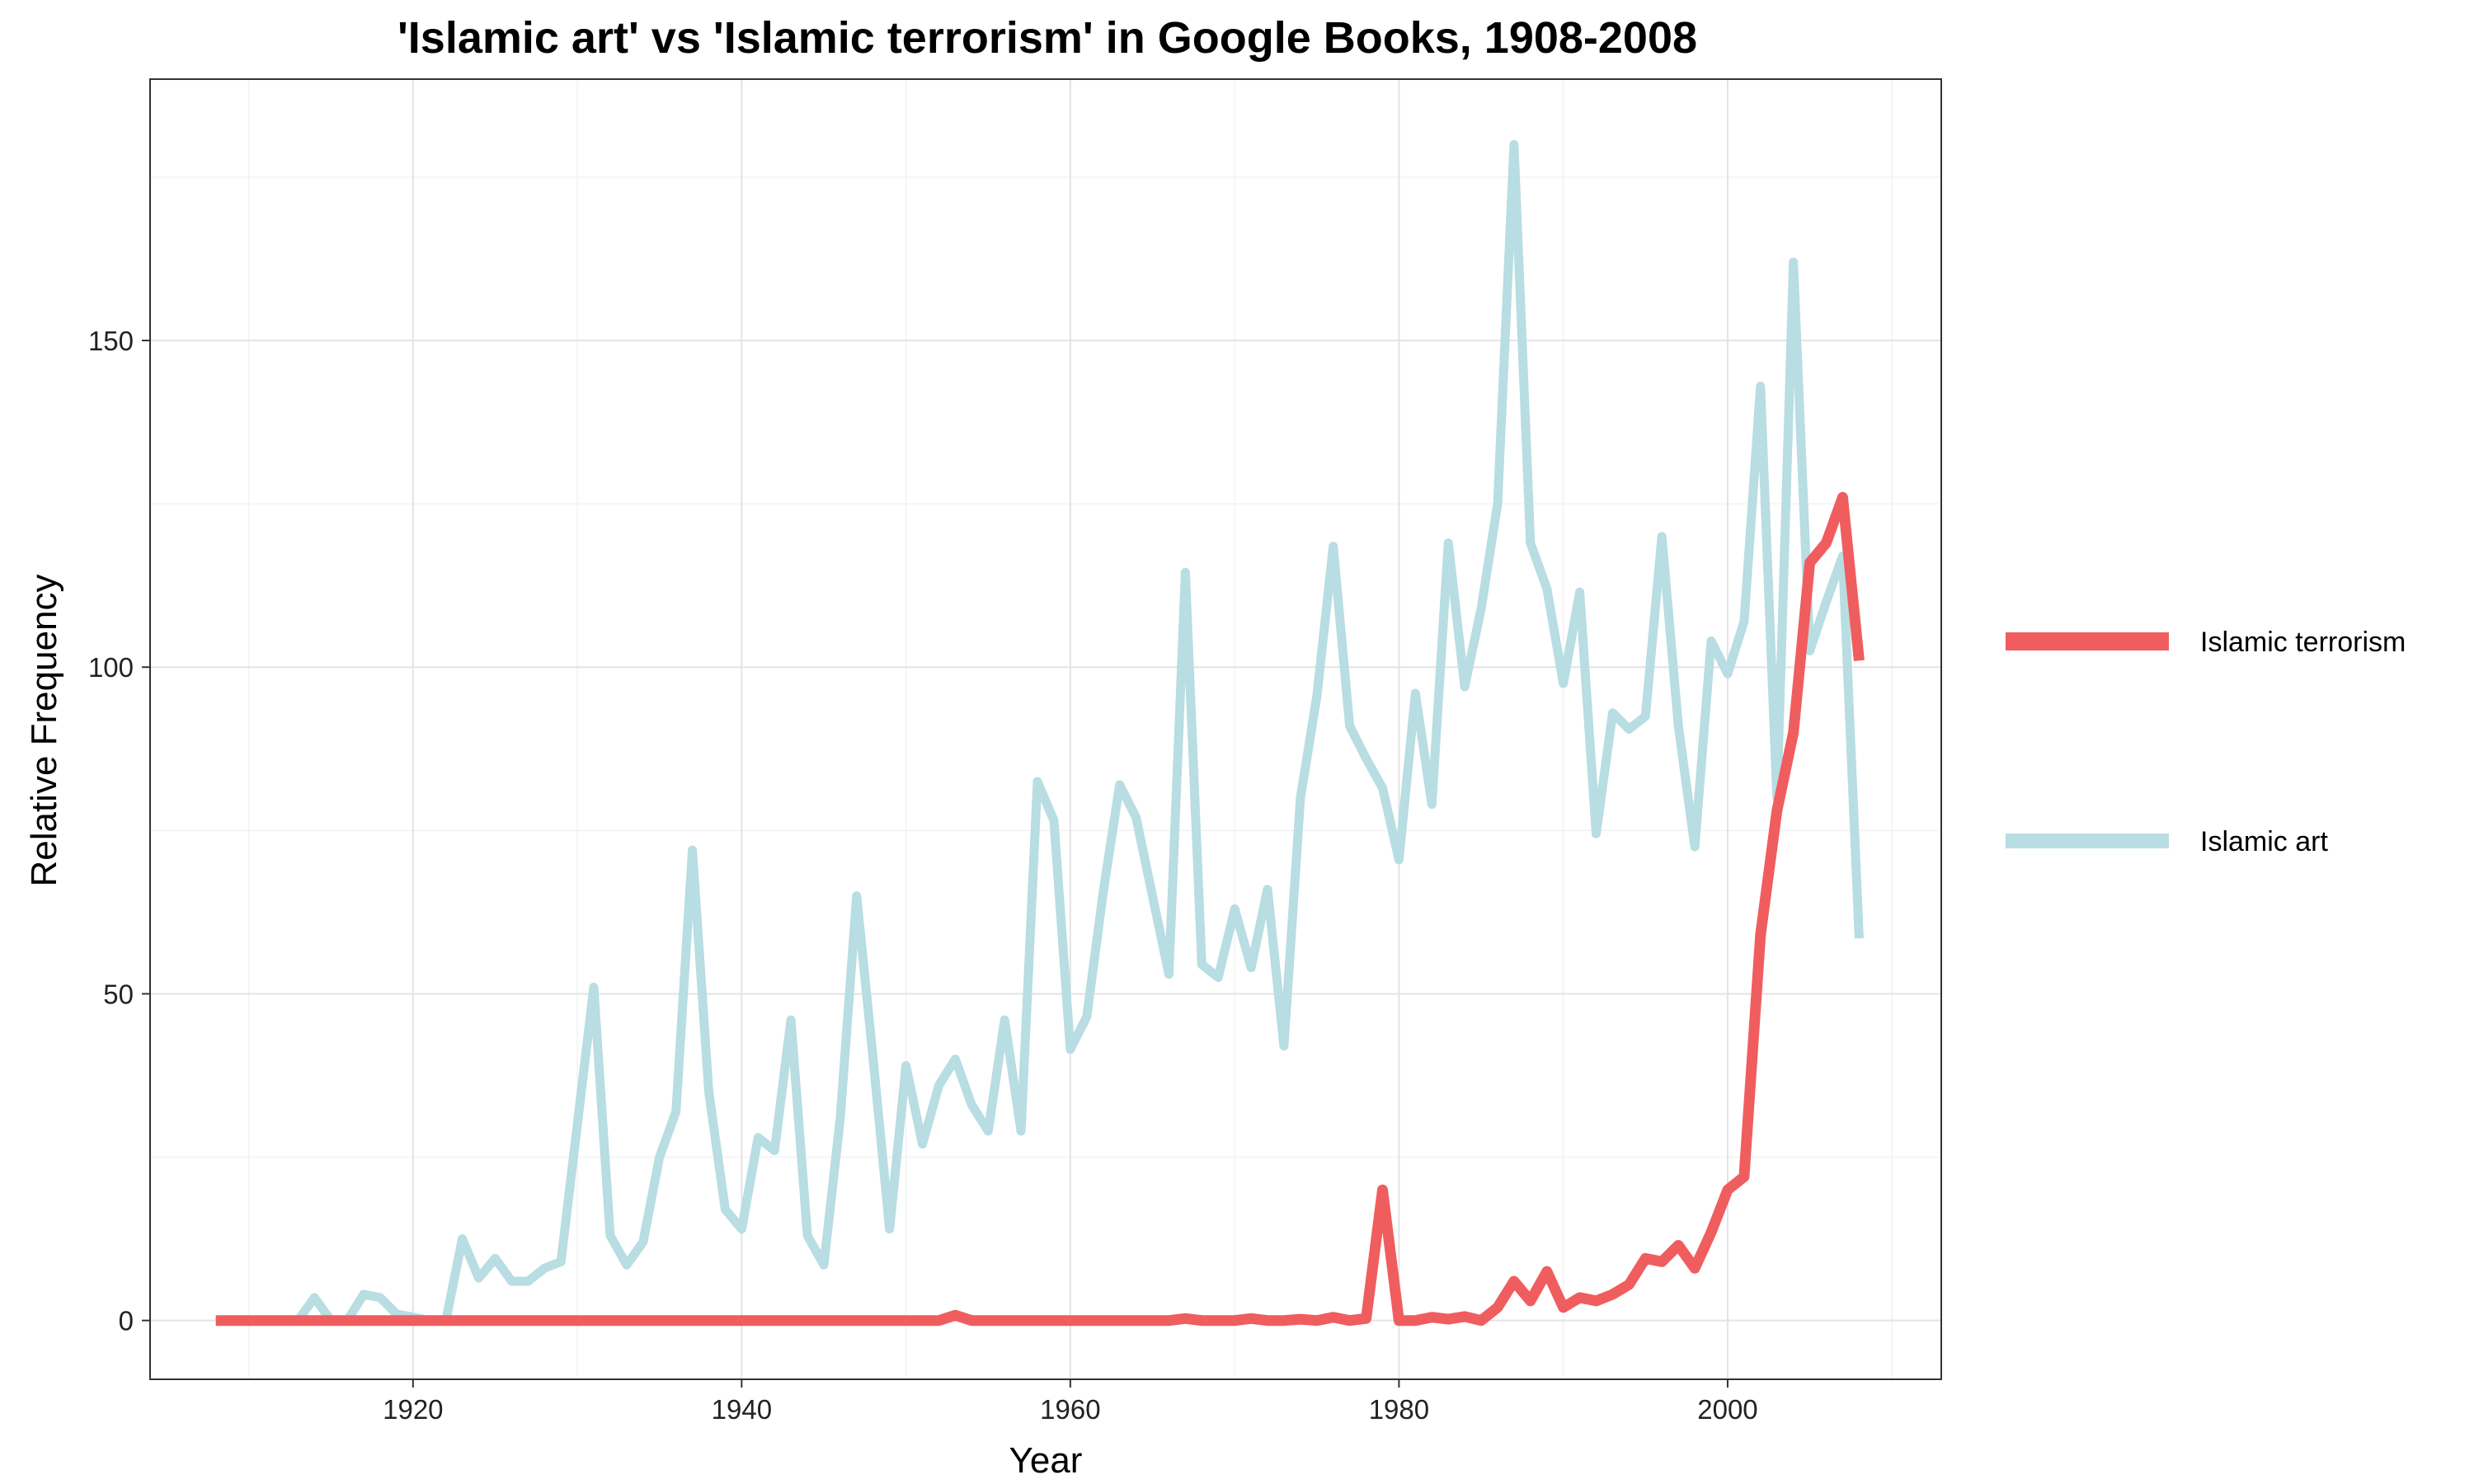 Image resolution: width=2474 pixels, height=1484 pixels. What do you see at coordinates (1727, 1409) in the screenshot?
I see `x-tick-label: 2000` at bounding box center [1727, 1409].